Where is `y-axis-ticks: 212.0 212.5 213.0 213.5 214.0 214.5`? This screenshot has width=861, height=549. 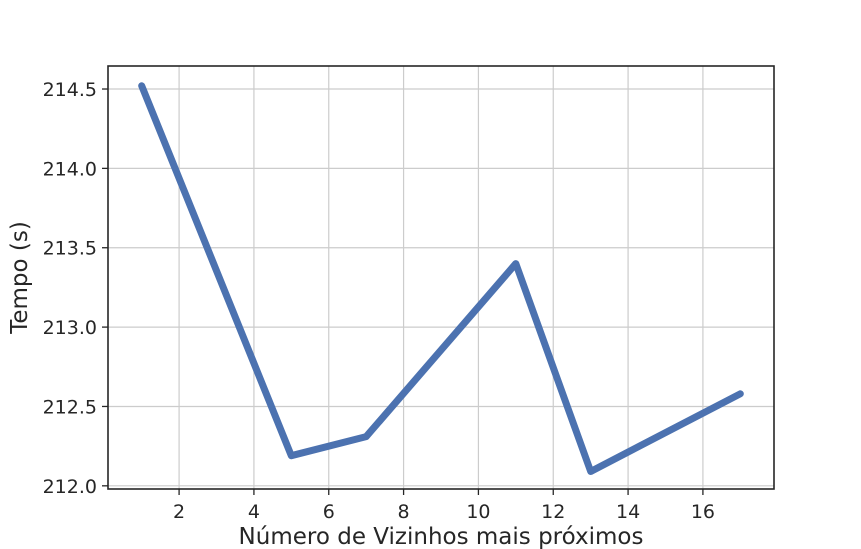 y-axis-ticks: 212.0 212.5 213.0 213.5 214.0 214.5 is located at coordinates (75, 288).